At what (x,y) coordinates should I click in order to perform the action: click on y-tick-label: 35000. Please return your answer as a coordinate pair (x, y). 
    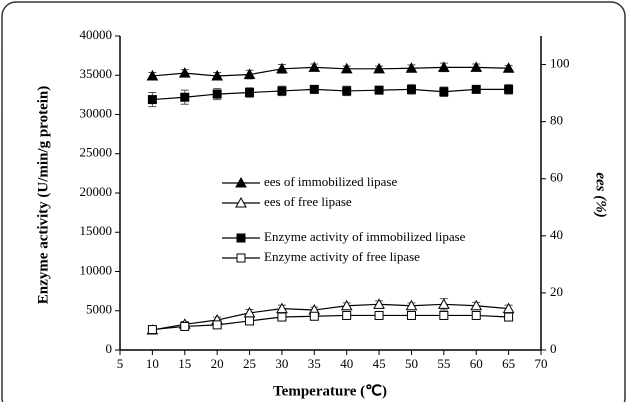
    Looking at the image, I should click on (96, 73).